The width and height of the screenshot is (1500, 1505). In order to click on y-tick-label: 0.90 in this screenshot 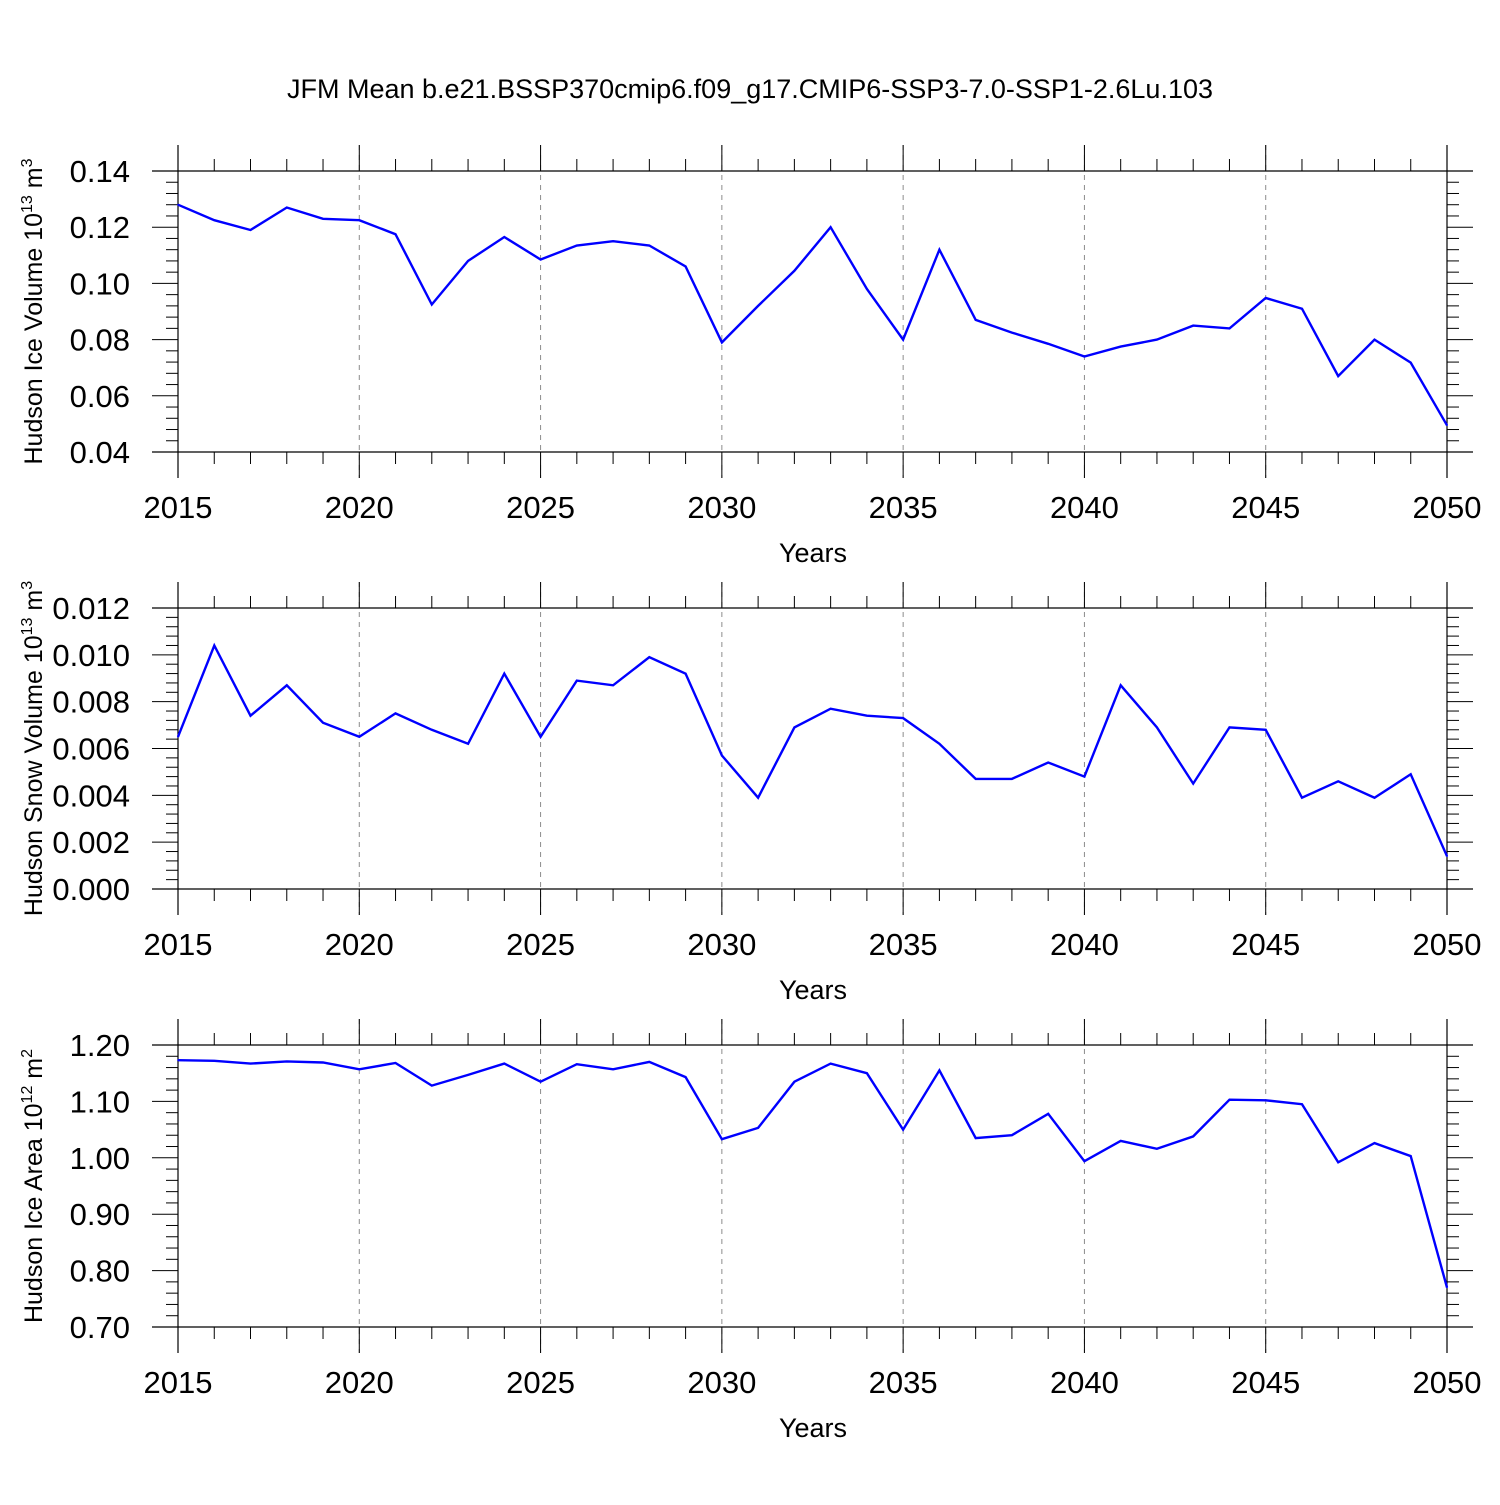, I will do `click(100, 1214)`.